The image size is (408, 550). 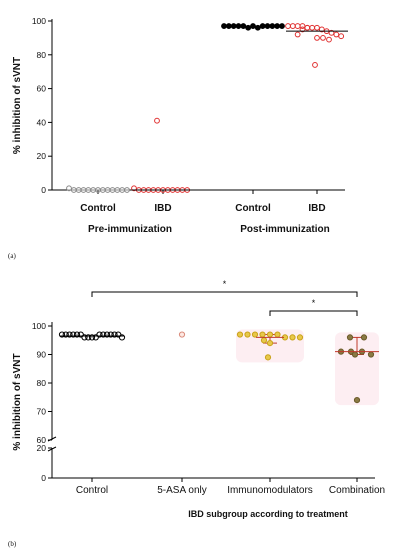 What do you see at coordinates (42, 383) in the screenshot?
I see `y-tick-label-b: 80` at bounding box center [42, 383].